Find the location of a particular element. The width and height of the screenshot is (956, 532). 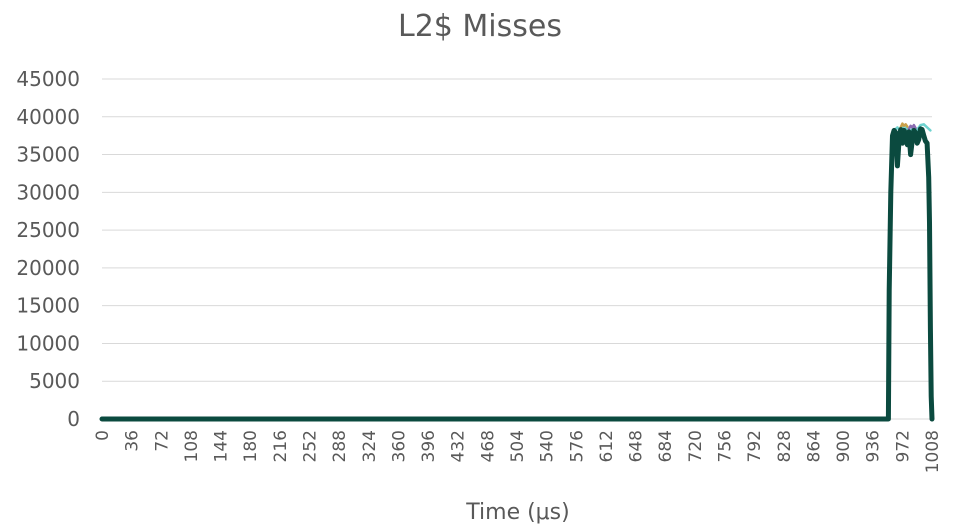

x-tick-label-684: 684 is located at coordinates (666, 446).